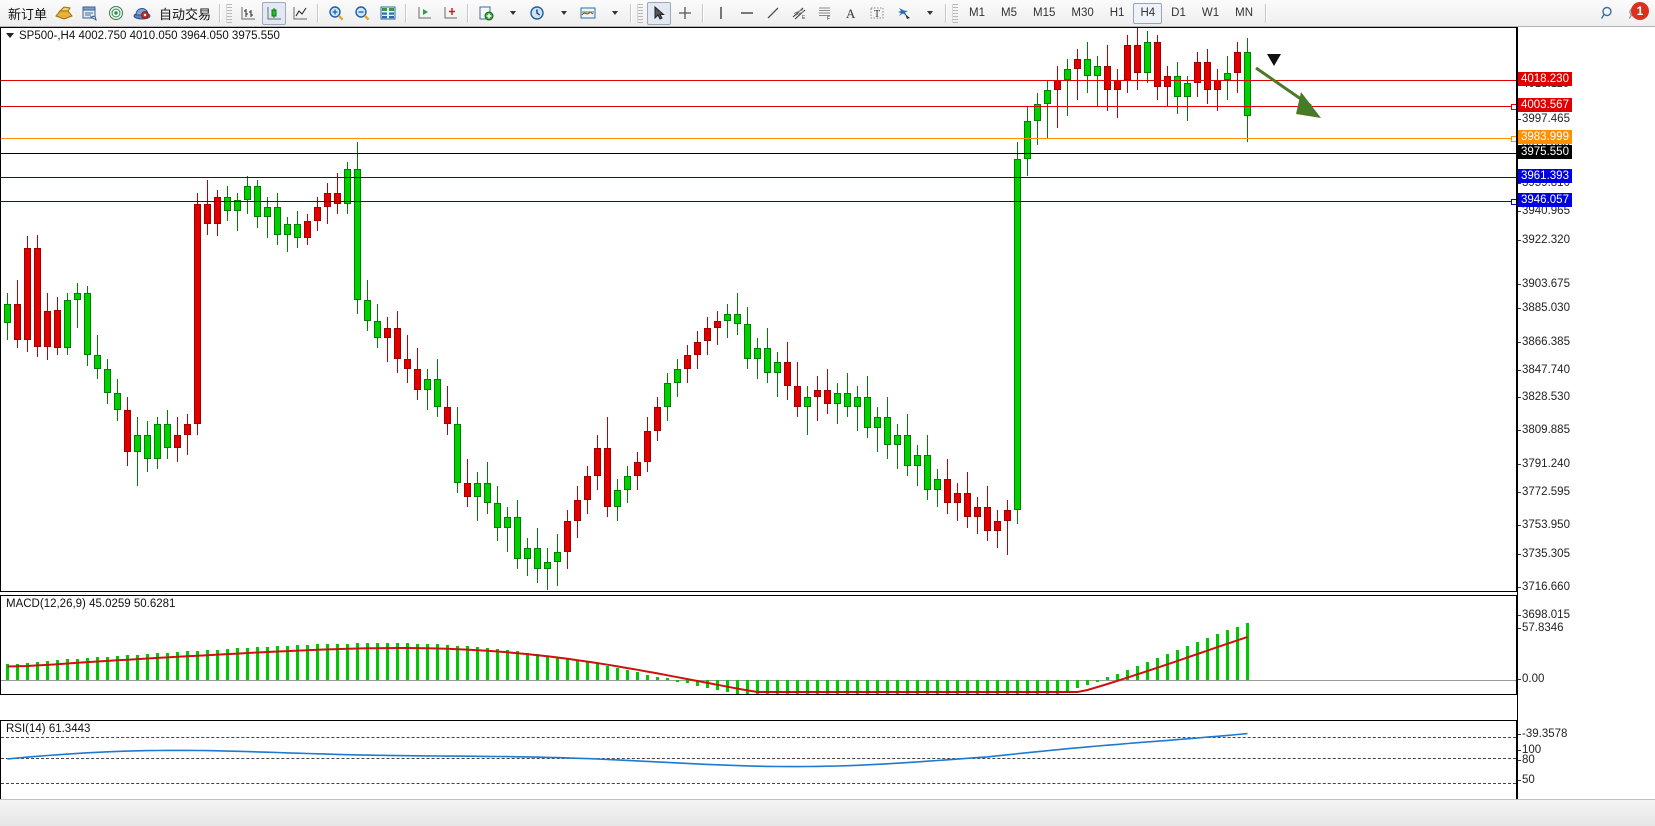  I want to click on symbol-dropdown-icon, so click(10, 35).